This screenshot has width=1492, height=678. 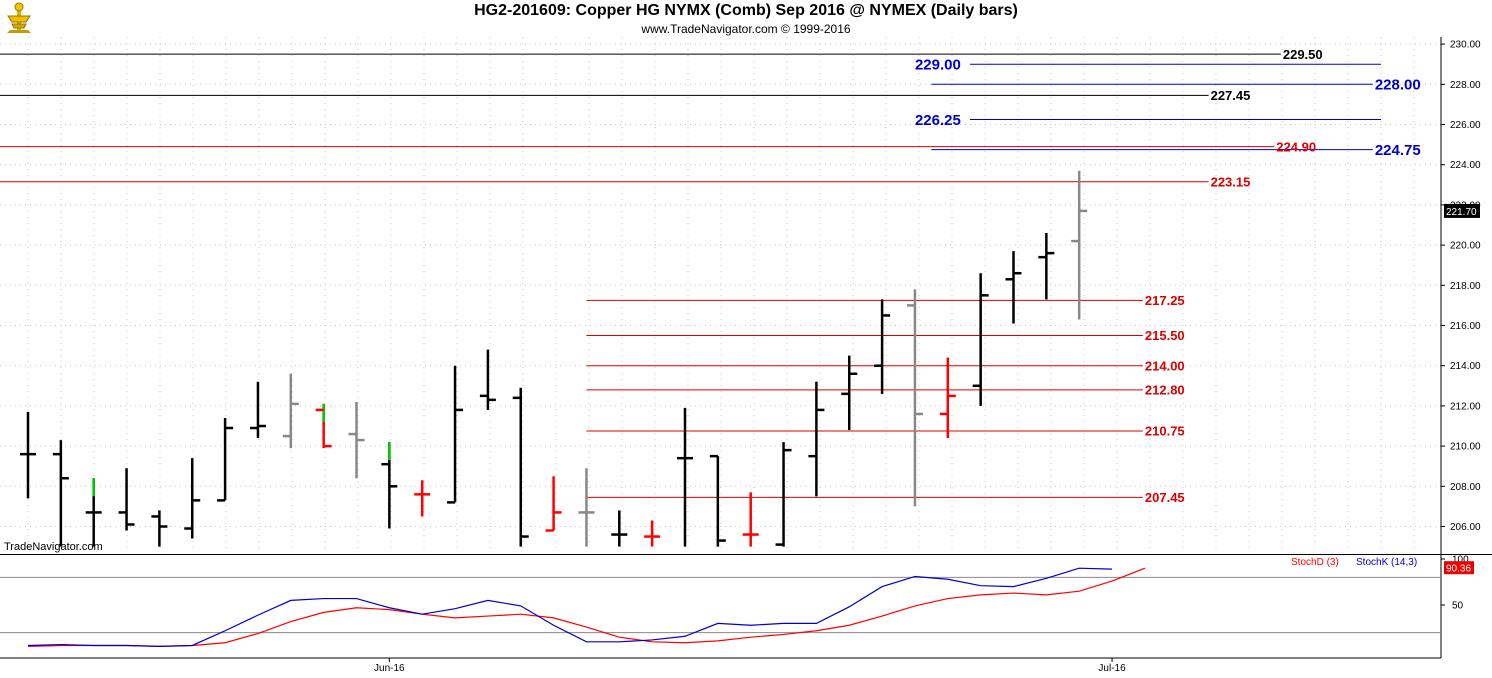 I want to click on level-label: 215.50, so click(x=1165, y=335).